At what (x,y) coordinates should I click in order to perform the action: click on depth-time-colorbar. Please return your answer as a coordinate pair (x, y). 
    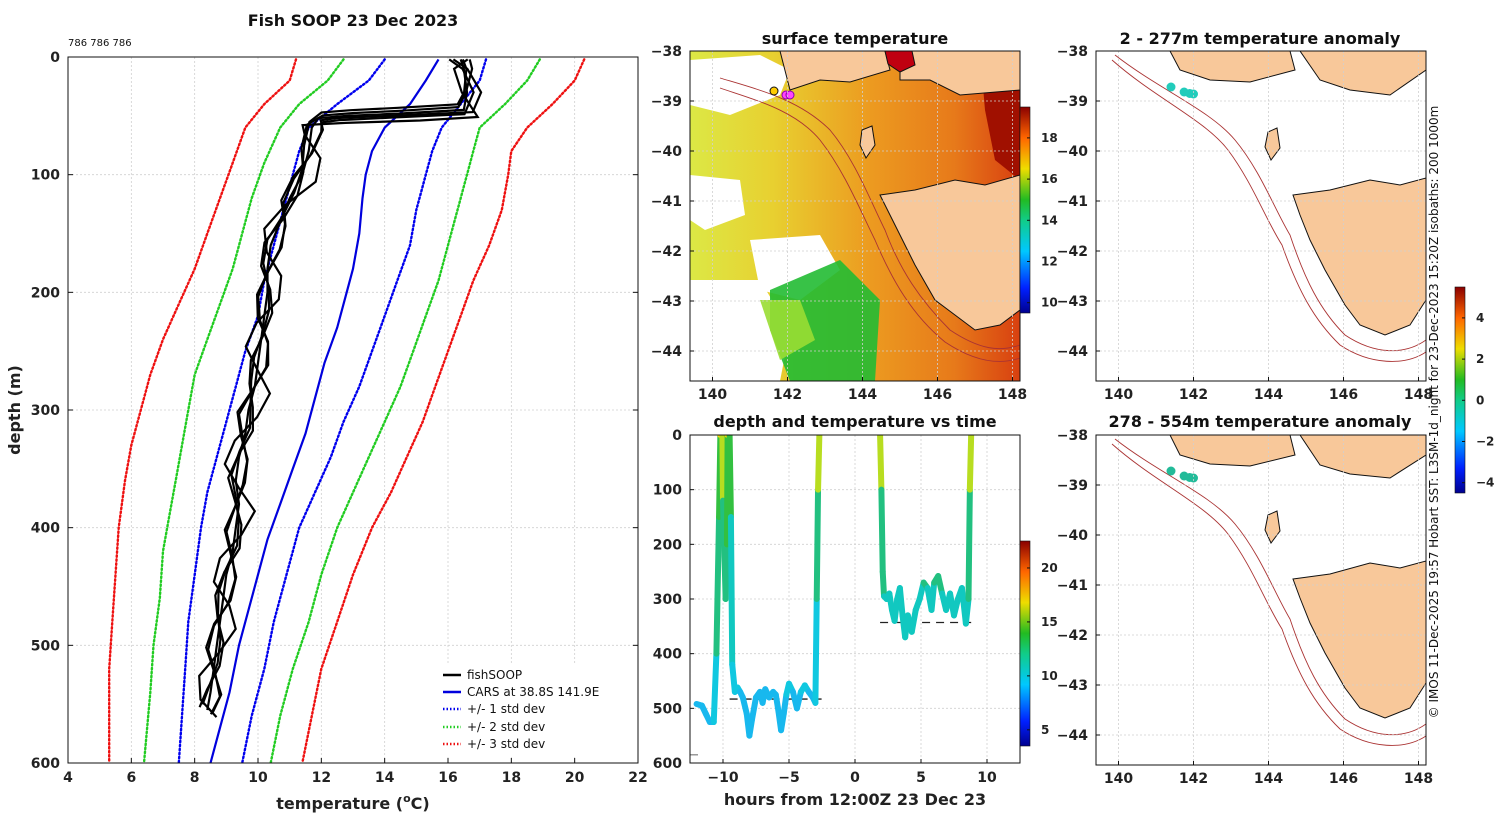
    Looking at the image, I should click on (1025, 643).